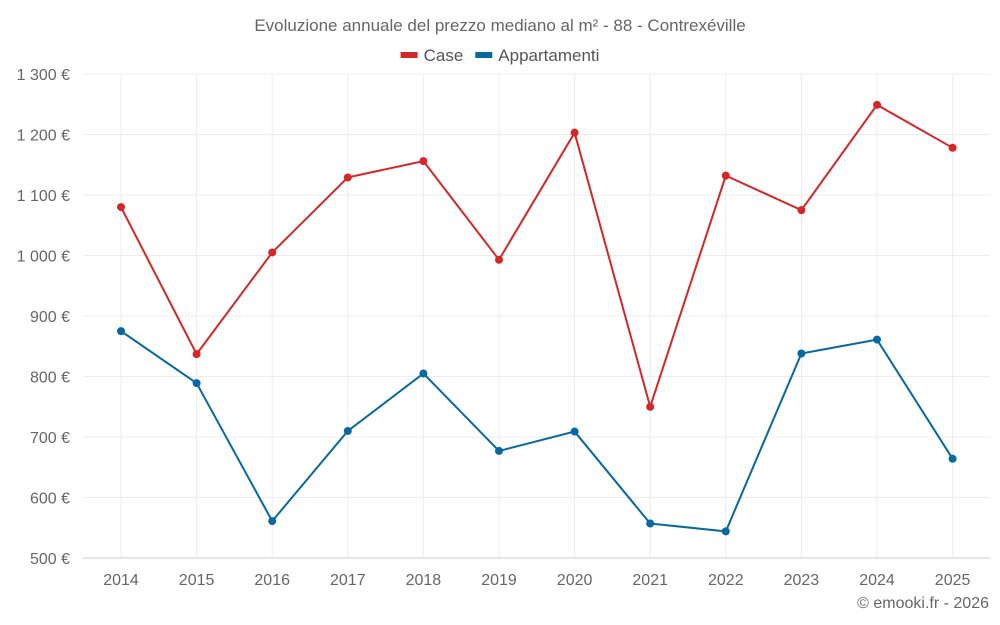 The width and height of the screenshot is (1000, 625). Describe the element at coordinates (50, 438) in the screenshot. I see `y-tick-label: 700 €` at that location.